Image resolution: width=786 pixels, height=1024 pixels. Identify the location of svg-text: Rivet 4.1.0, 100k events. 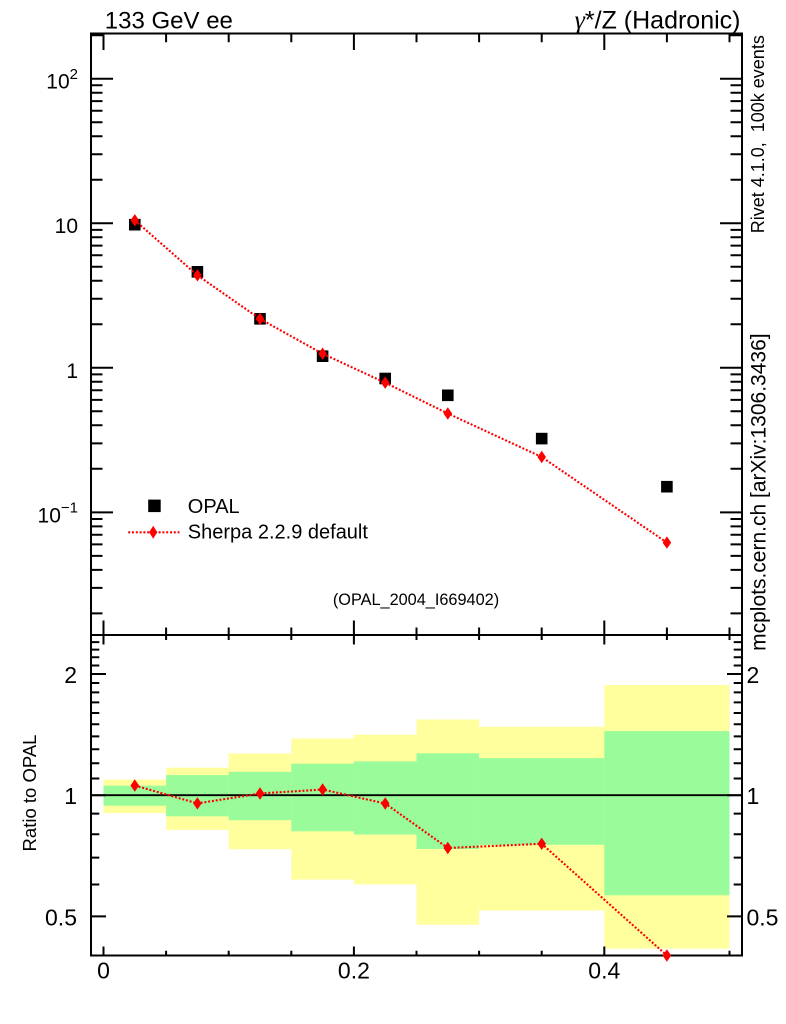
(758, 134).